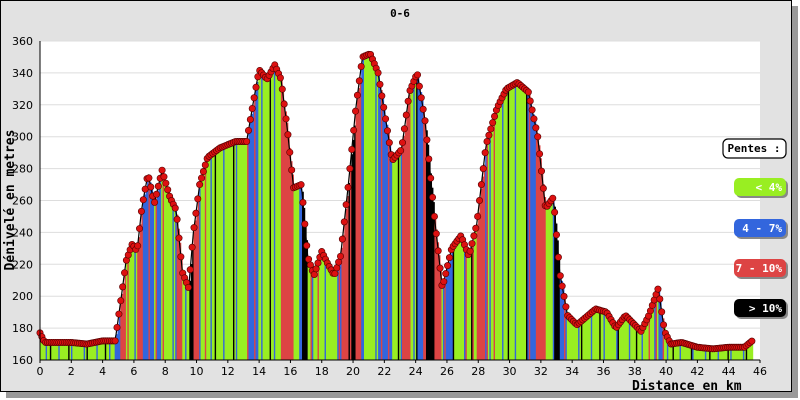 The height and width of the screenshot is (400, 800). I want to click on x-tick-label: 20, so click(353, 371).